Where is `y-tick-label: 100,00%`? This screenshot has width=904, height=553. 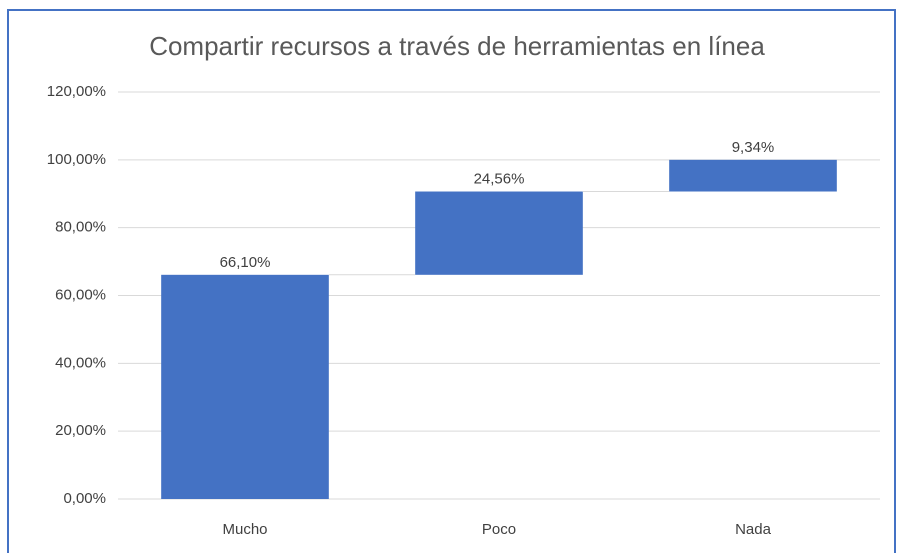
y-tick-label: 100,00% is located at coordinates (76, 159).